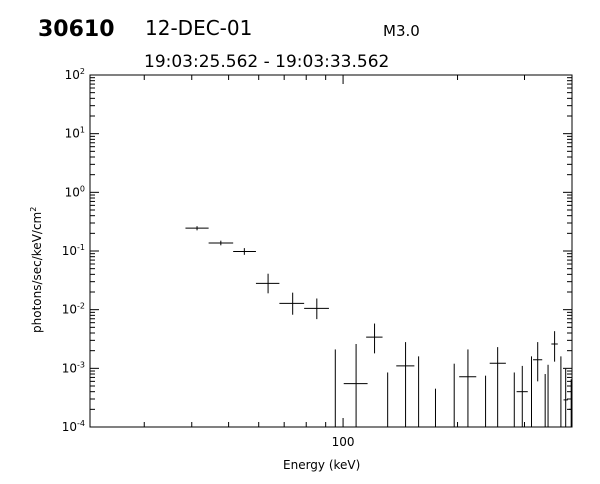  What do you see at coordinates (73, 309) in the screenshot?
I see `y-tick-label: 10⁻²` at bounding box center [73, 309].